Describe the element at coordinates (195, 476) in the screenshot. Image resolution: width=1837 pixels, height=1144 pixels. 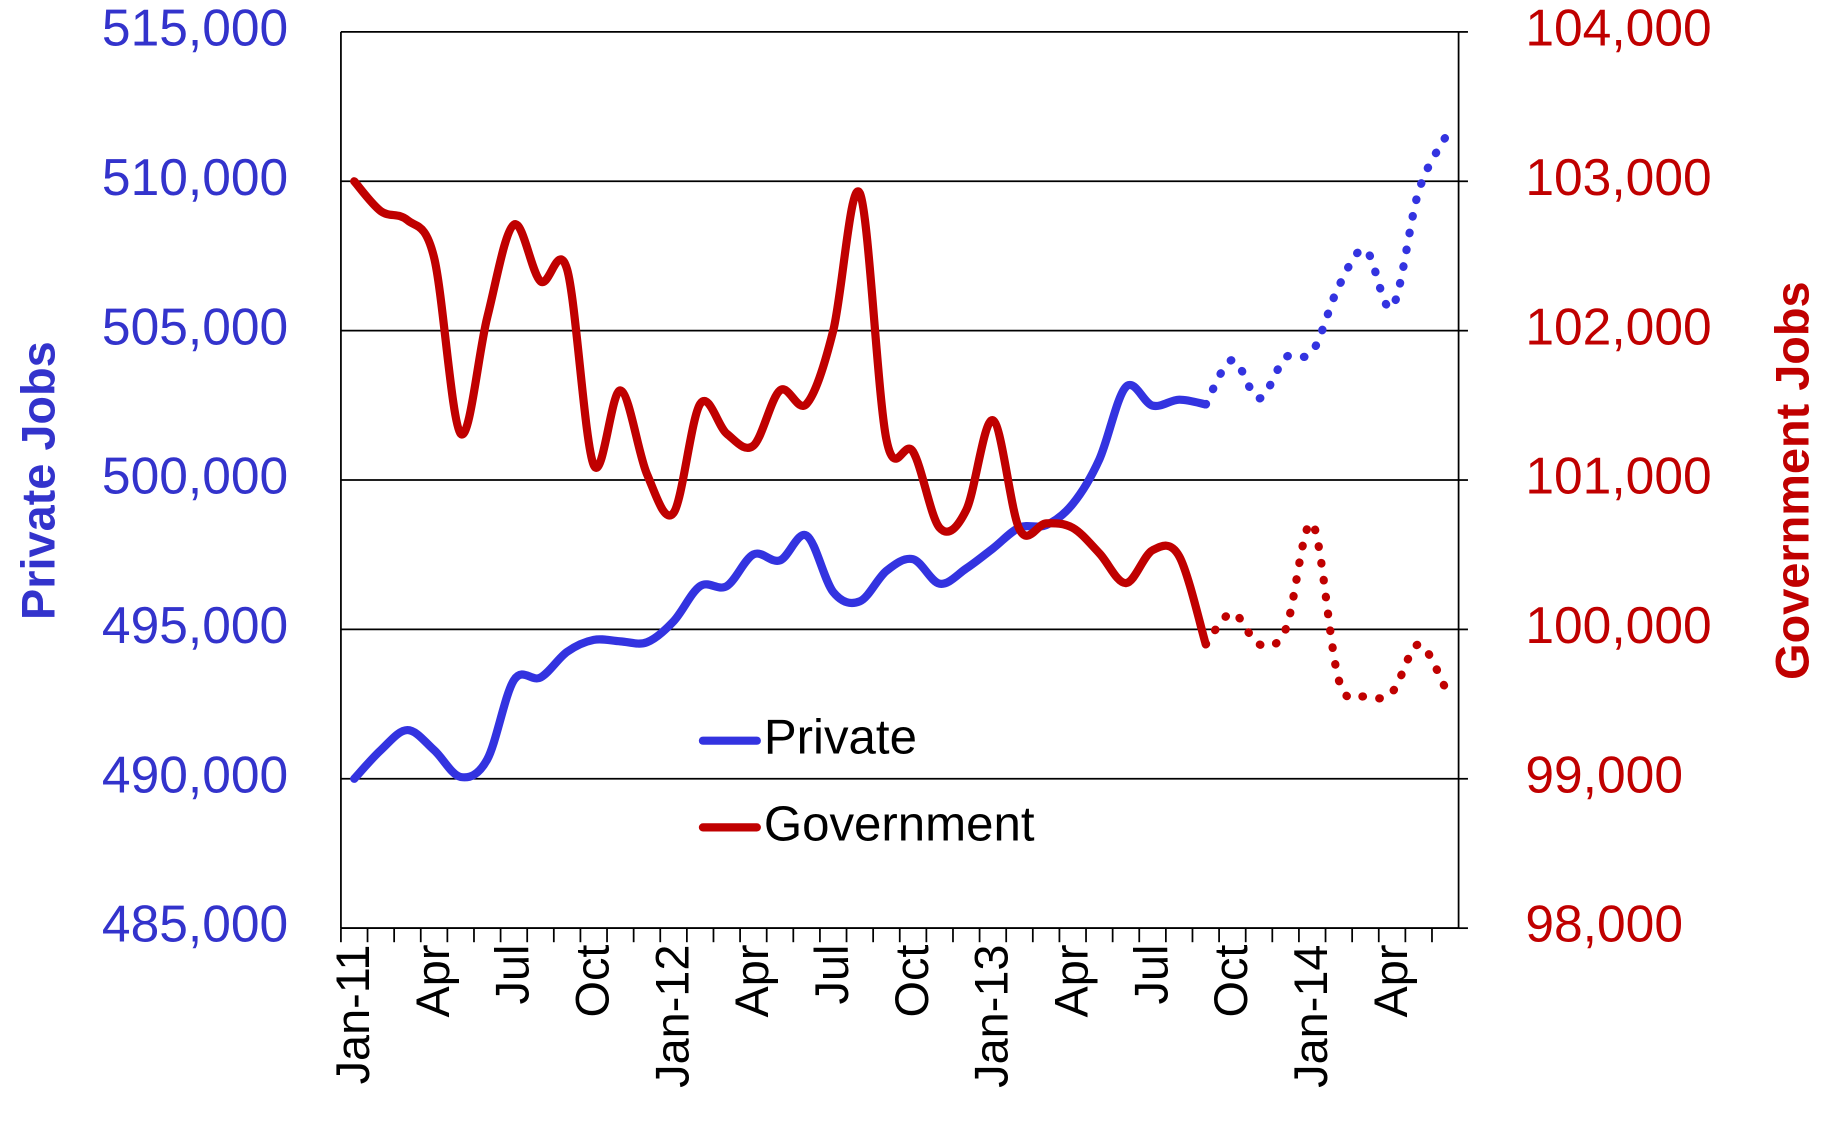
I see `y-tick-label: 500,000` at that location.